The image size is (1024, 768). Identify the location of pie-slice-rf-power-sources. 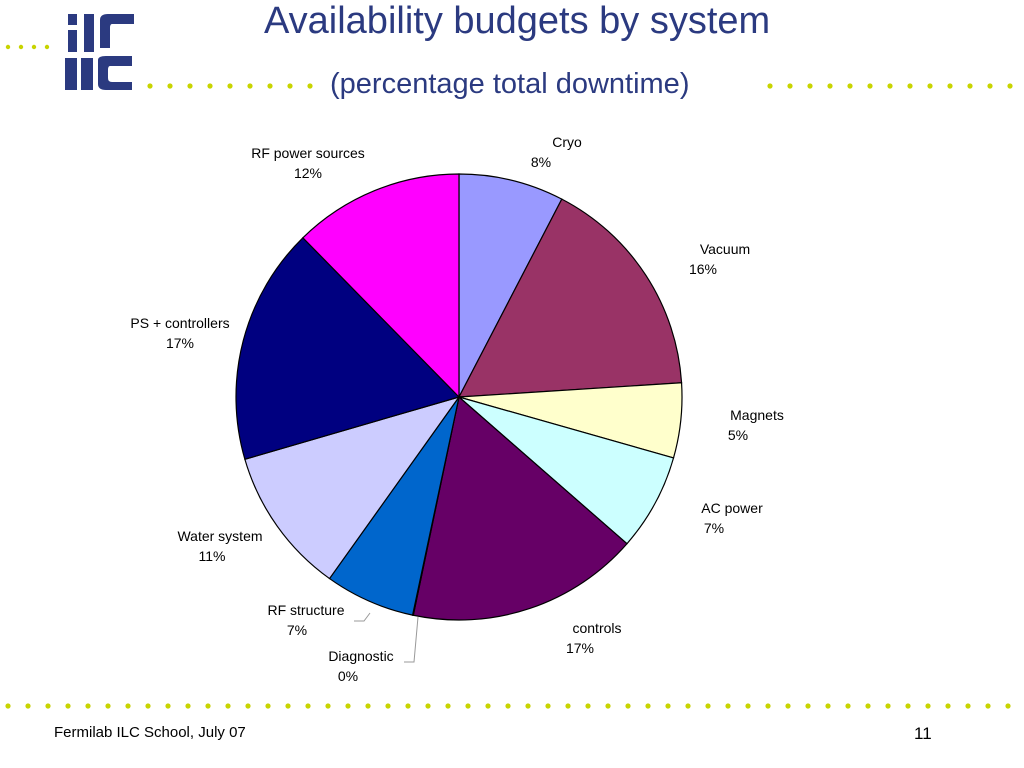
(381, 286).